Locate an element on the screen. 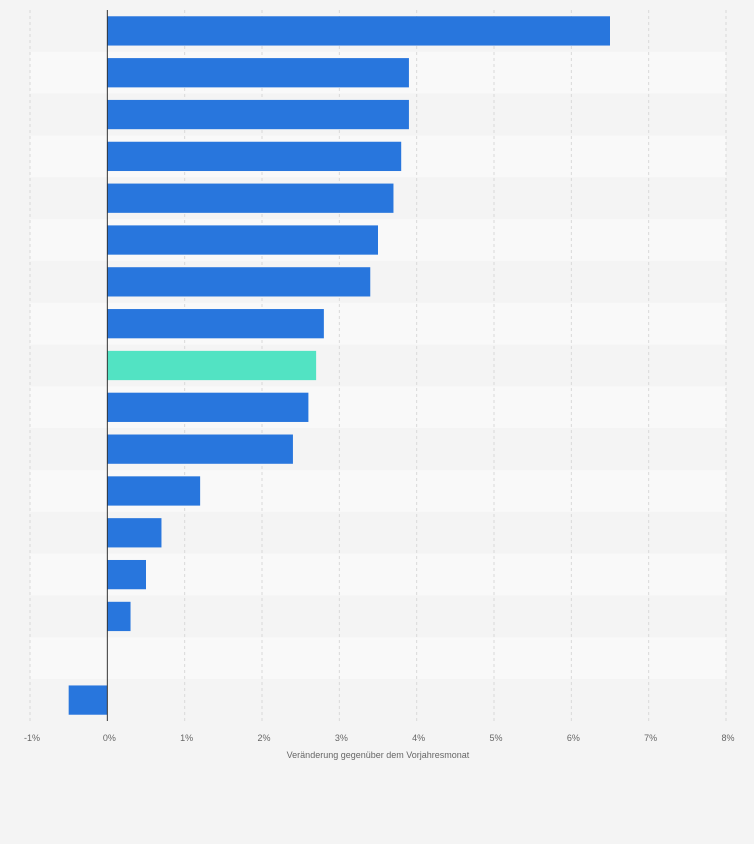 The width and height of the screenshot is (754, 844). x-tick-label: 6% is located at coordinates (573, 738).